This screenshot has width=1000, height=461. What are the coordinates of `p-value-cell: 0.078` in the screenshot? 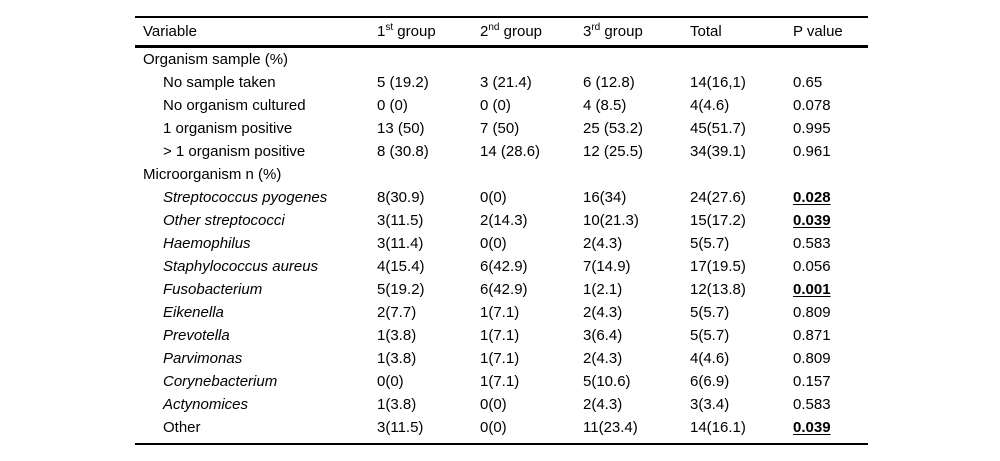 It's located at (812, 105).